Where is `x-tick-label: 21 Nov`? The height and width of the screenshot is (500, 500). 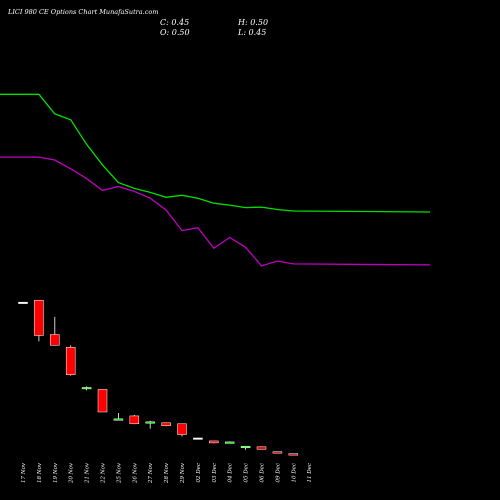 x-tick-label: 21 Nov is located at coordinates (88, 473).